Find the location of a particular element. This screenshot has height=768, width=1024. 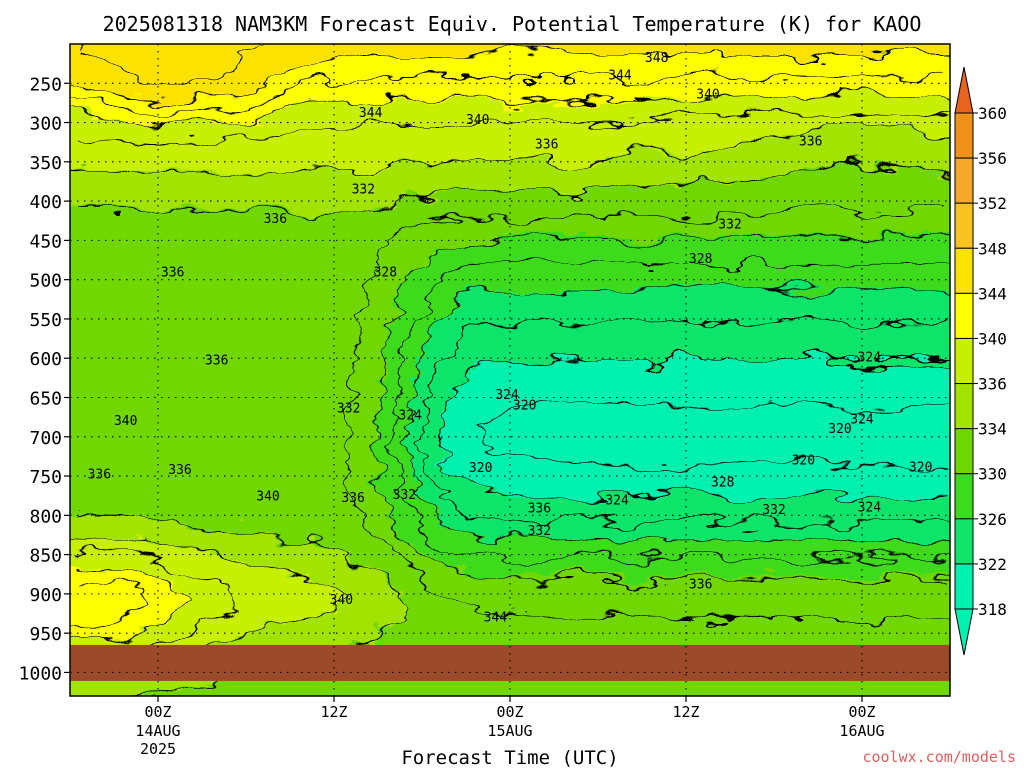

colorbar-label: 348 is located at coordinates (992, 248).